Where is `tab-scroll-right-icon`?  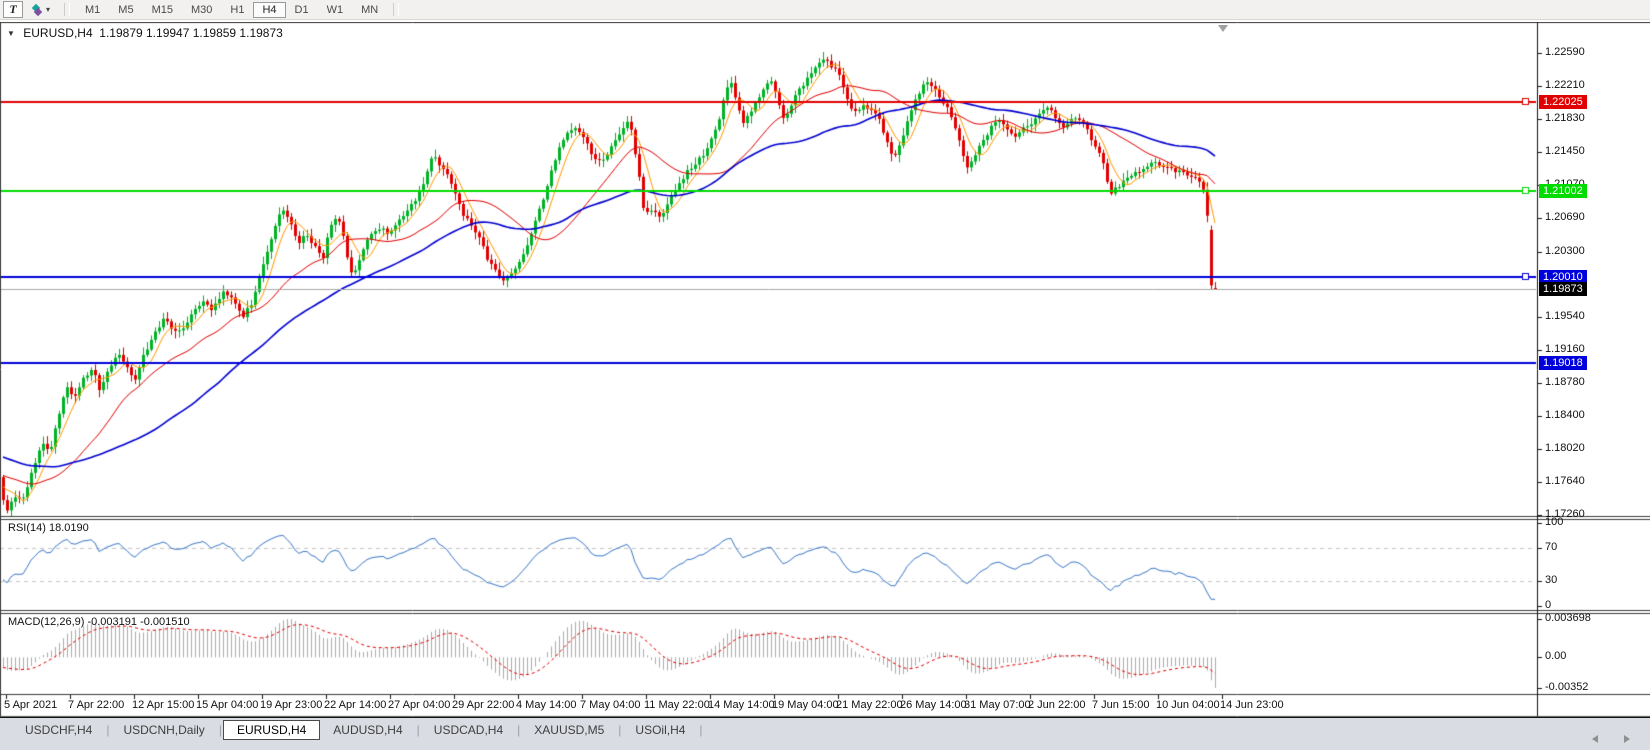 tab-scroll-right-icon is located at coordinates (1627, 739).